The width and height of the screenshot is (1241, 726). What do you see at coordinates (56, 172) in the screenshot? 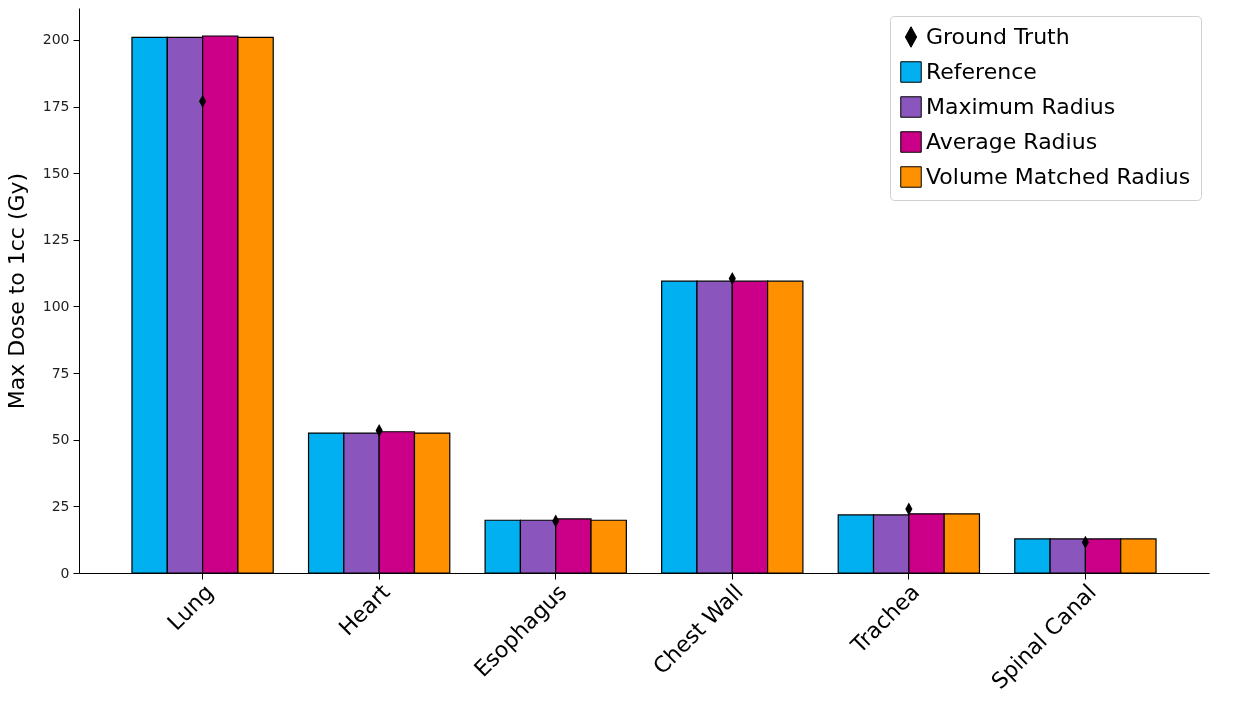
I see `y-tick-label: 150` at bounding box center [56, 172].